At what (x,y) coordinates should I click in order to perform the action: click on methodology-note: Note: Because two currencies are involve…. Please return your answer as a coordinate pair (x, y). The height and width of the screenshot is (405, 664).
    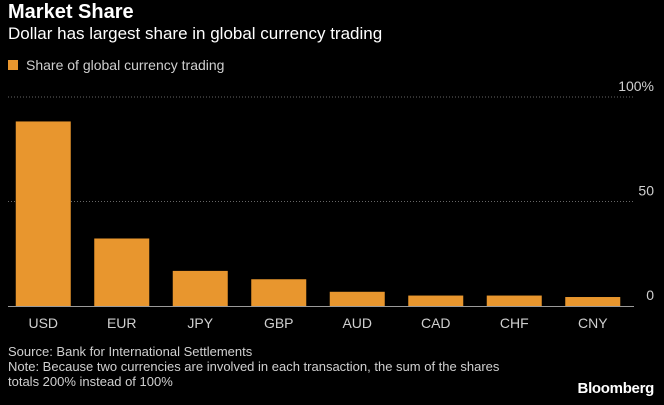
    Looking at the image, I should click on (254, 374).